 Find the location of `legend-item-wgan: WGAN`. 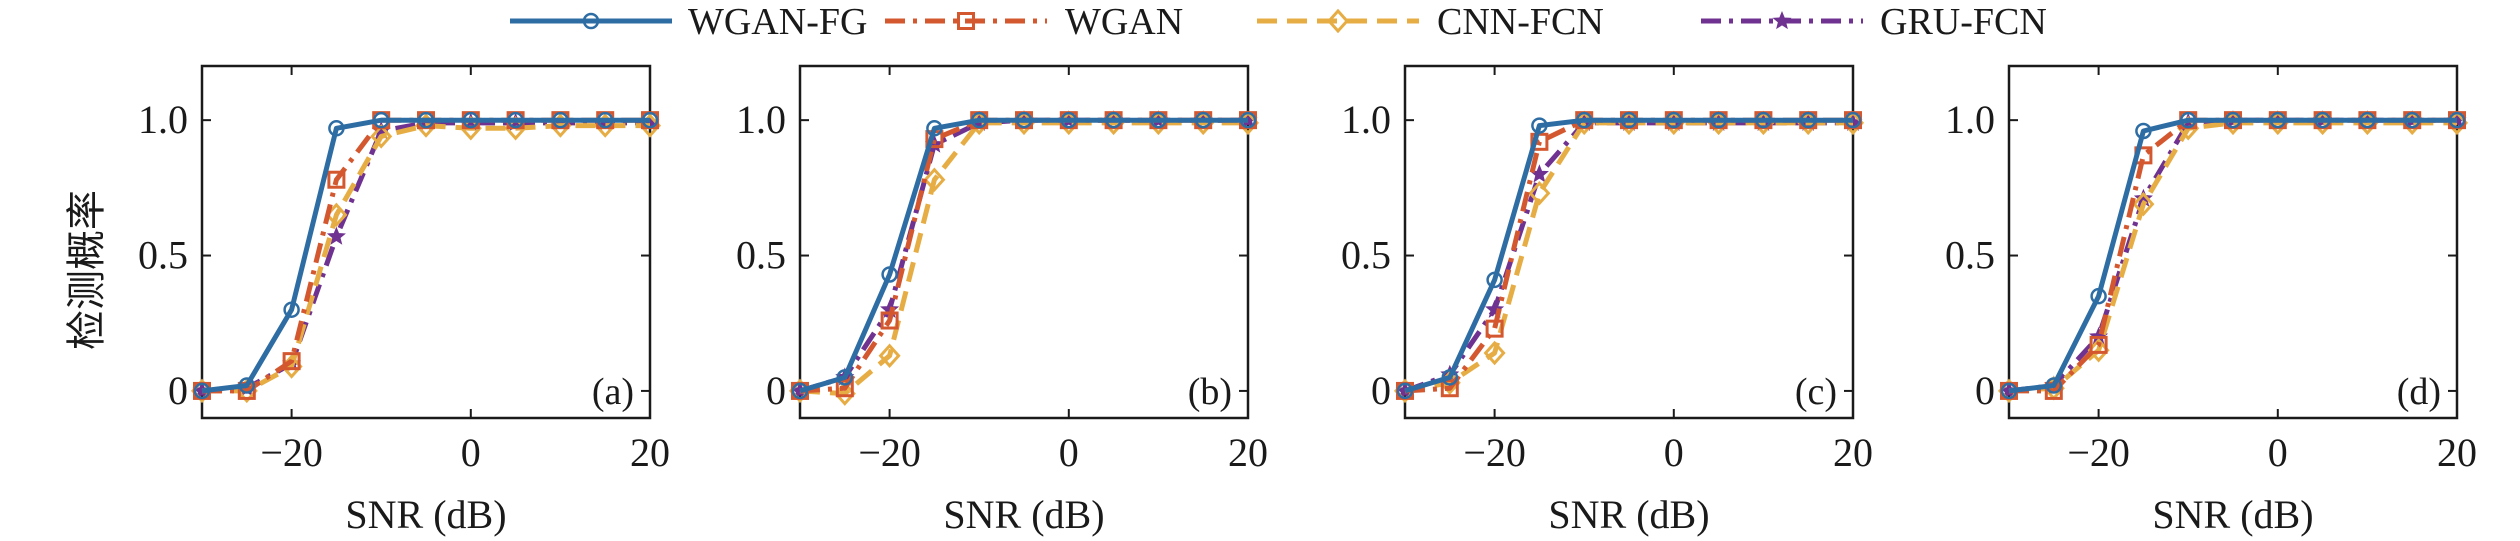

legend-item-wgan: WGAN is located at coordinates (1034, 22).